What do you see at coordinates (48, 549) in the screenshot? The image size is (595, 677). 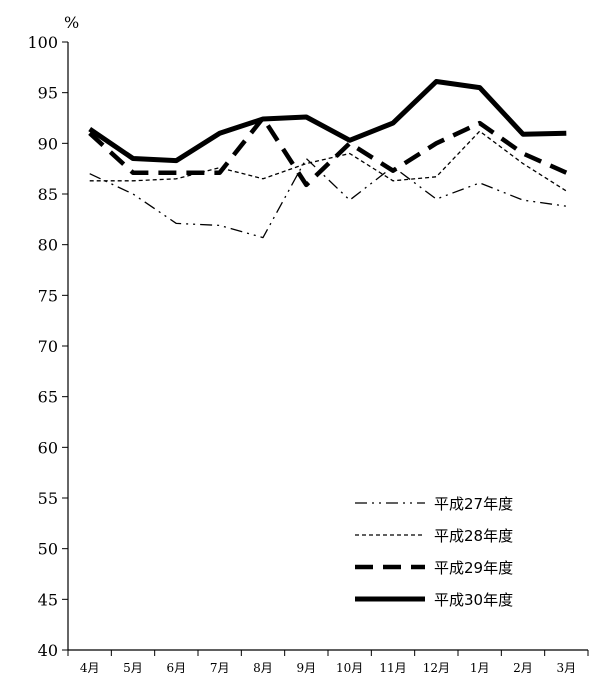 I see `y-tick-label: 50` at bounding box center [48, 549].